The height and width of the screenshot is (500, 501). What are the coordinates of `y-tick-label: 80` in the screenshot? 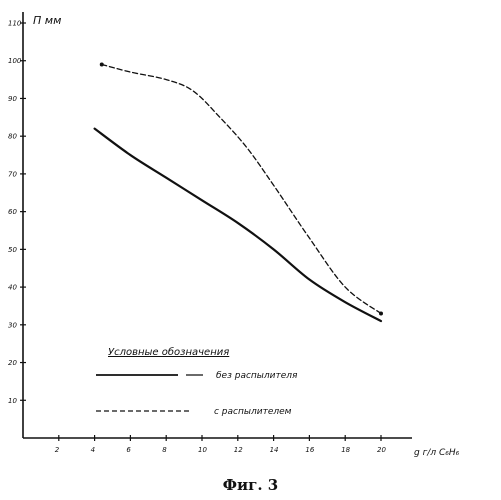 It's located at (12, 137).